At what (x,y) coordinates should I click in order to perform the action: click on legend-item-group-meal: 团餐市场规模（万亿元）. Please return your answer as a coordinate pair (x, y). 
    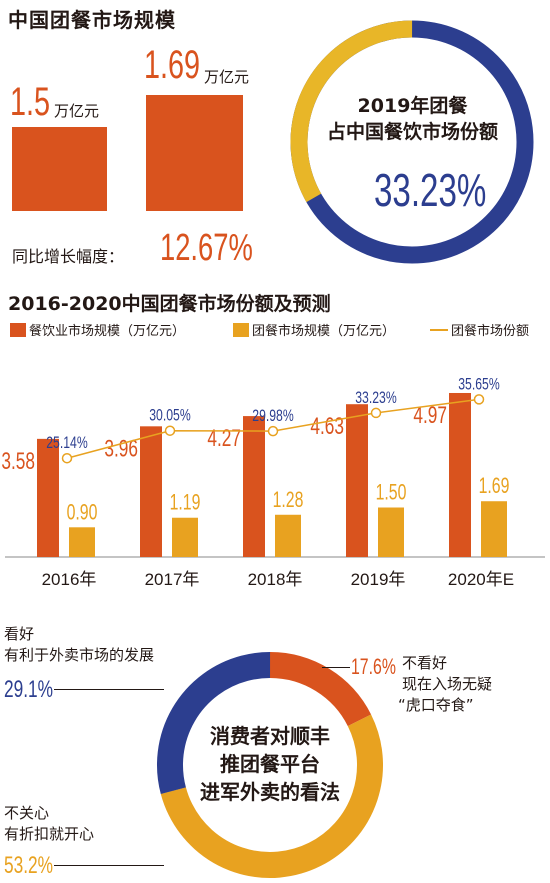
    Looking at the image, I should click on (314, 329).